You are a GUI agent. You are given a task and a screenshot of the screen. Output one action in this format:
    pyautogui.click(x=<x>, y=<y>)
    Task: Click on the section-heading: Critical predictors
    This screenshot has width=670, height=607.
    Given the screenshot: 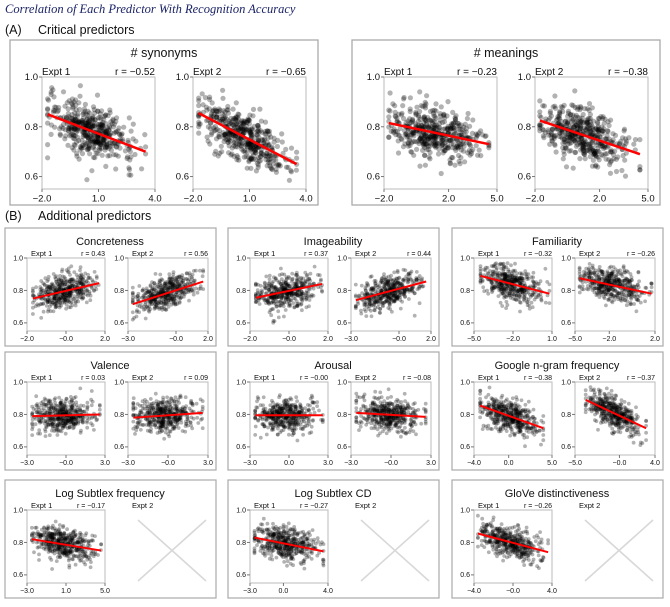 What is the action you would take?
    pyautogui.click(x=86, y=30)
    